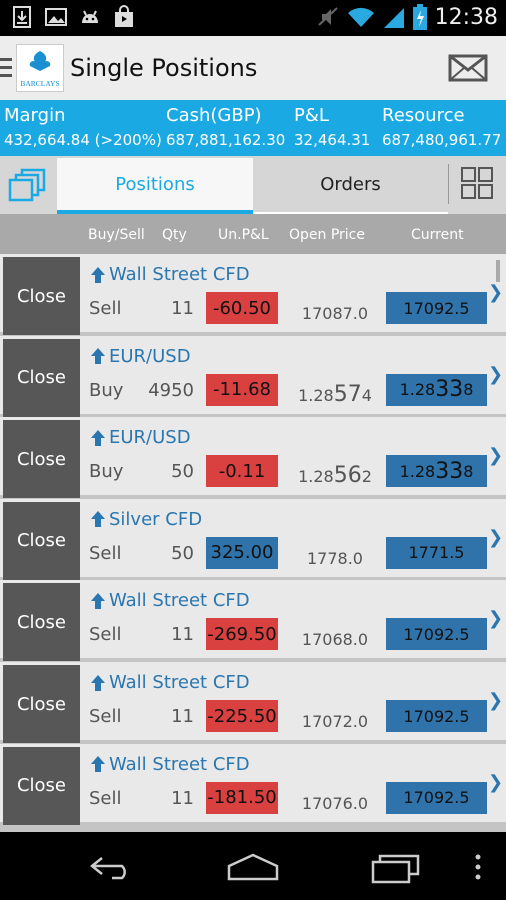 The width and height of the screenshot is (506, 900). I want to click on tab-bar: Positions Orders, so click(253, 185).